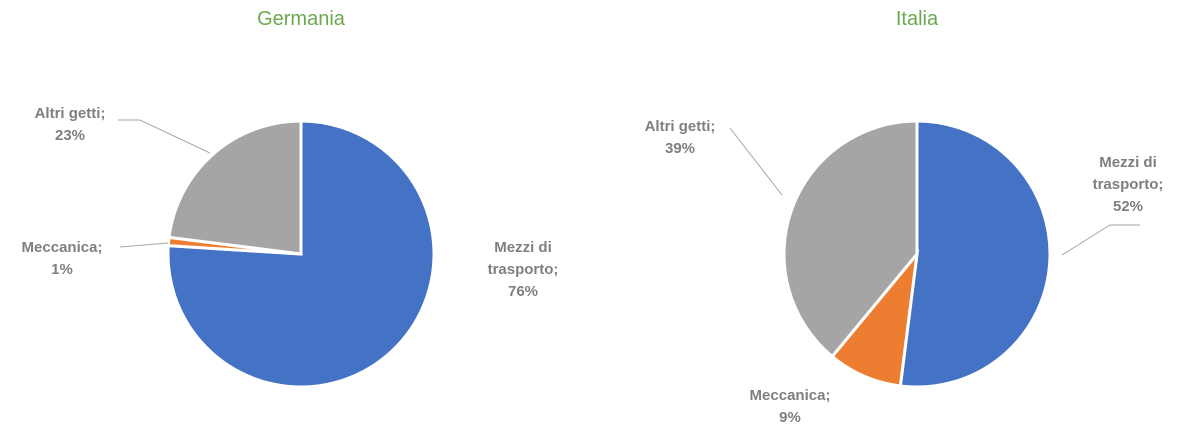 This screenshot has height=435, width=1190. I want to click on value-label: 1%, so click(62, 269).